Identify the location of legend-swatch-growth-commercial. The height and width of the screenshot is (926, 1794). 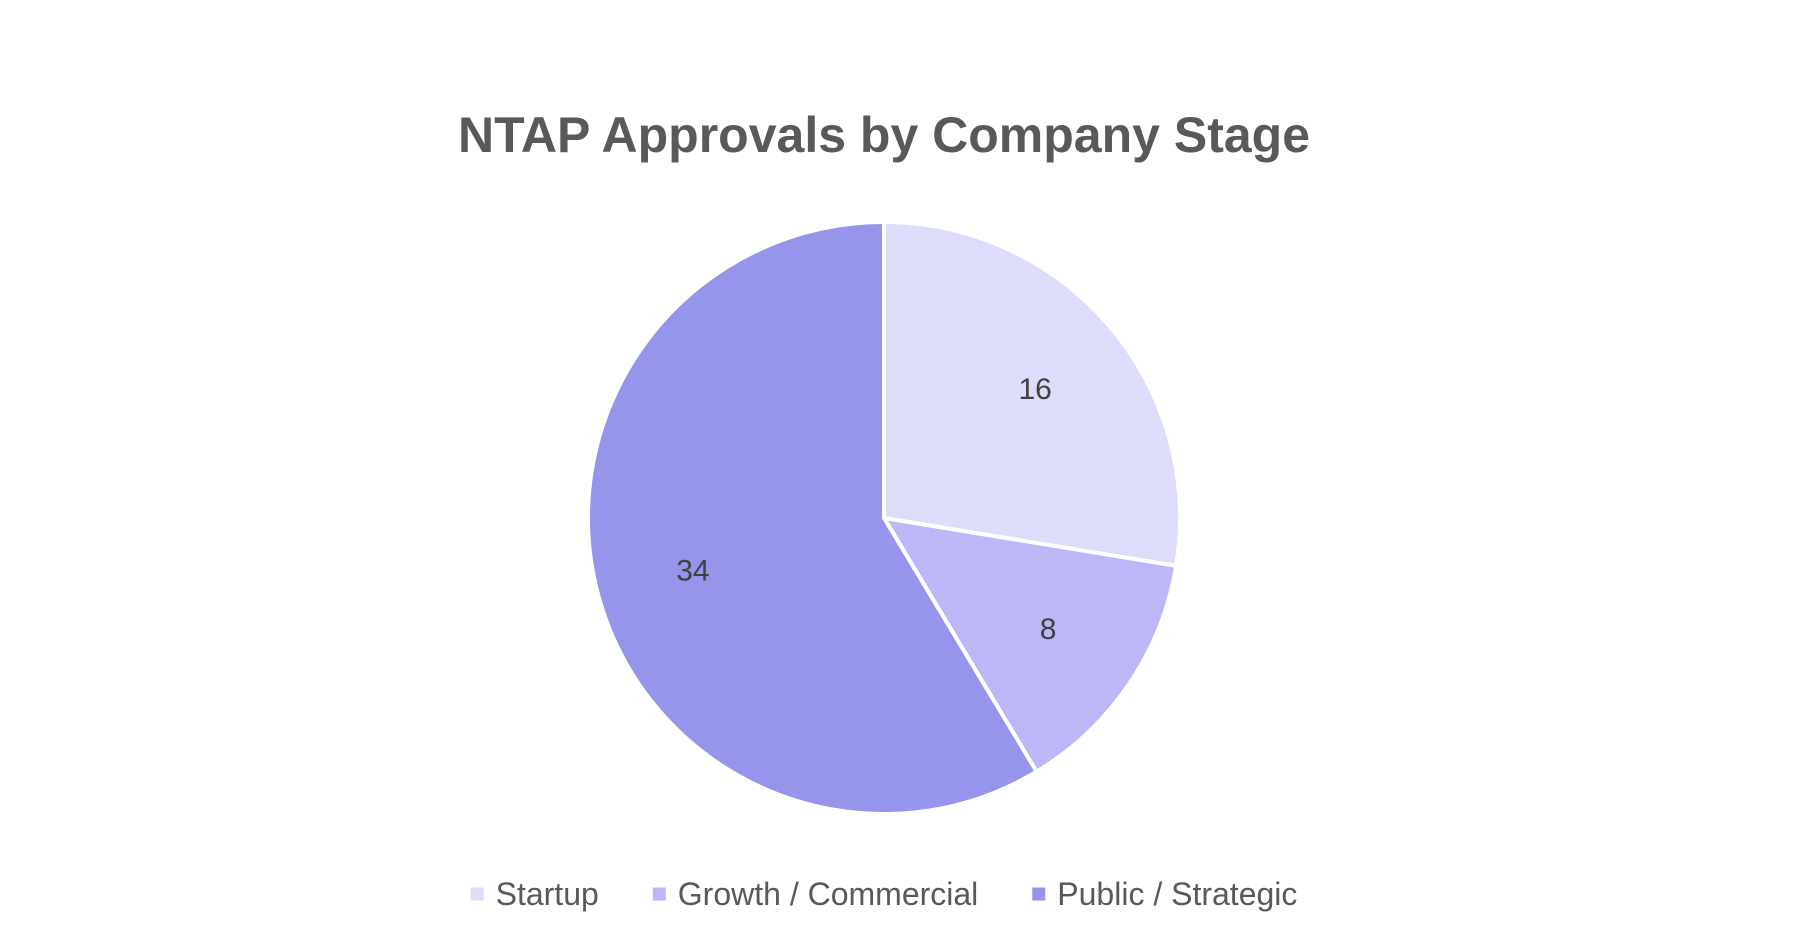
(659, 894).